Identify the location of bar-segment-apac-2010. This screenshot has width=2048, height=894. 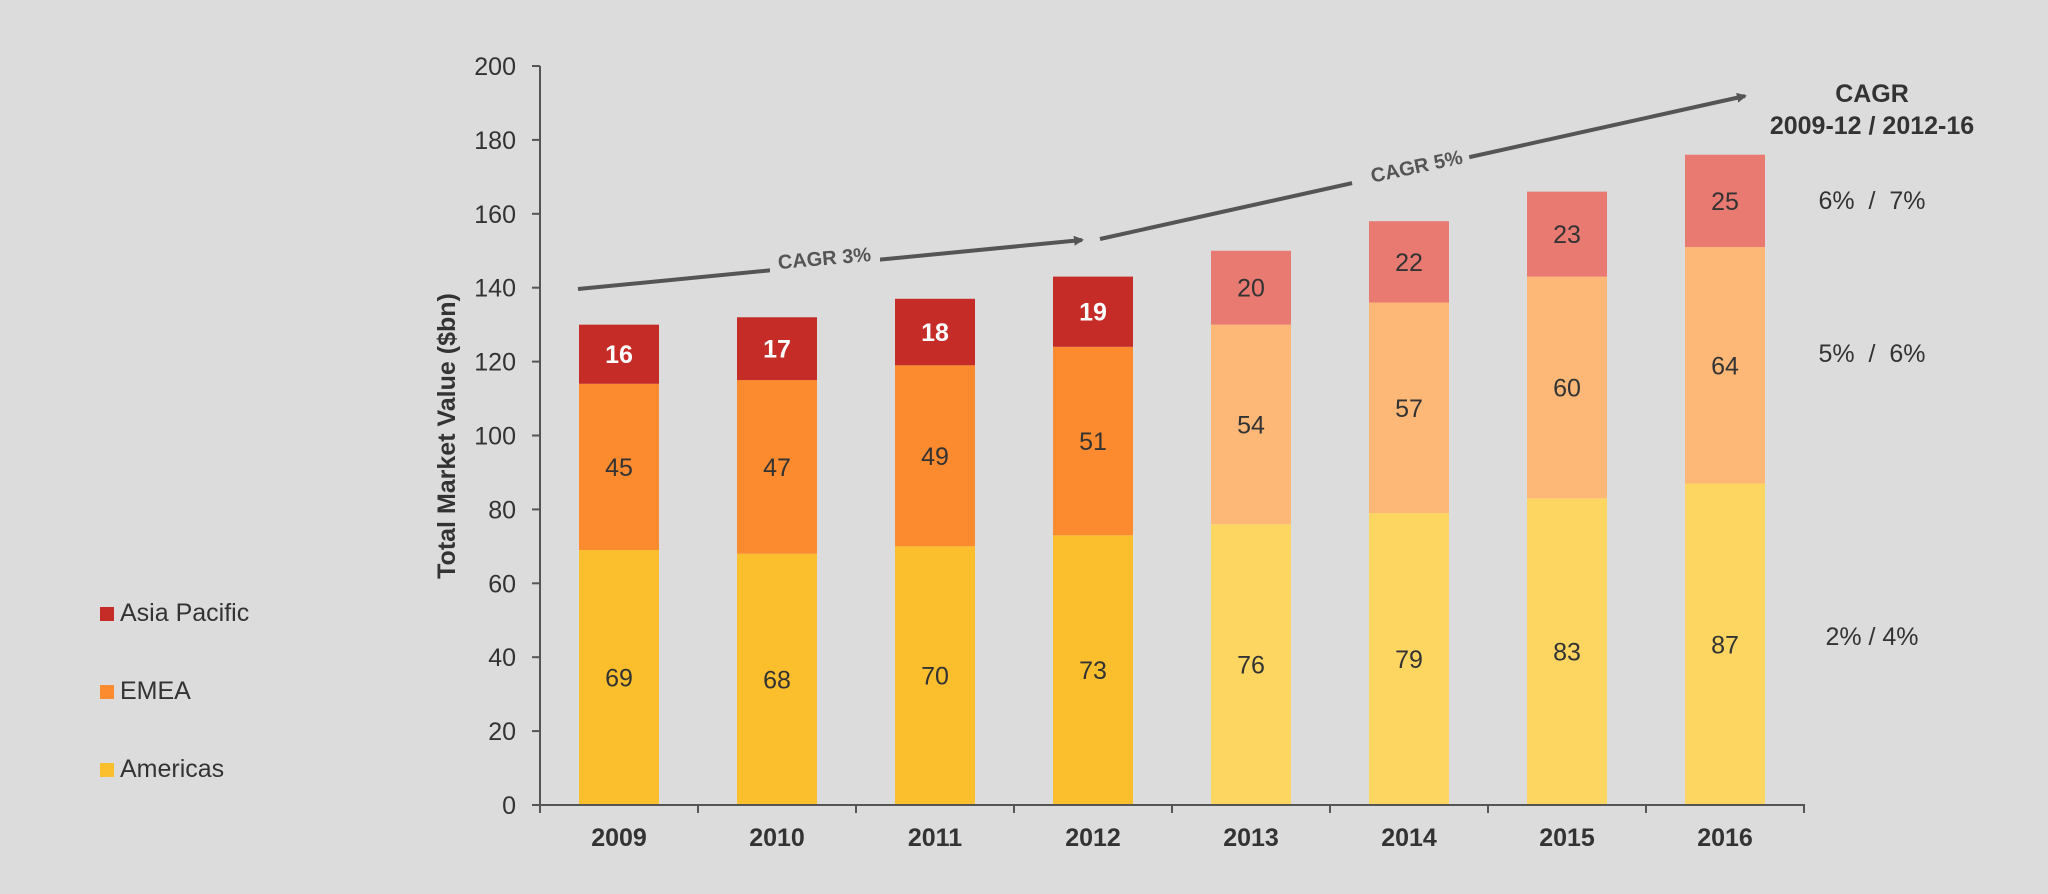
(777, 349).